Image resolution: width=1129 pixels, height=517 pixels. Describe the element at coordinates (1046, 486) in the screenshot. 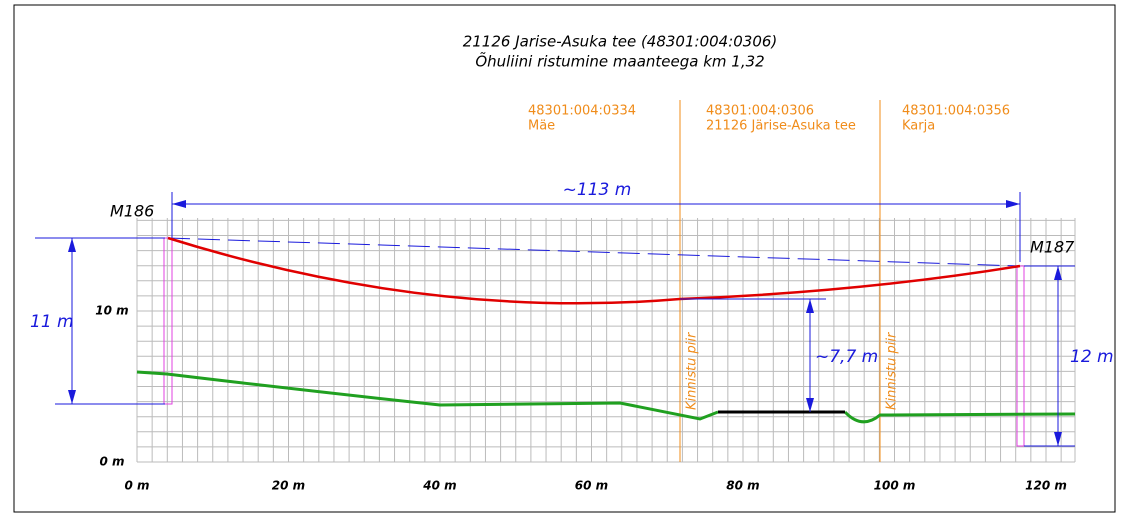

I see `x-axis-label: 120 m` at that location.